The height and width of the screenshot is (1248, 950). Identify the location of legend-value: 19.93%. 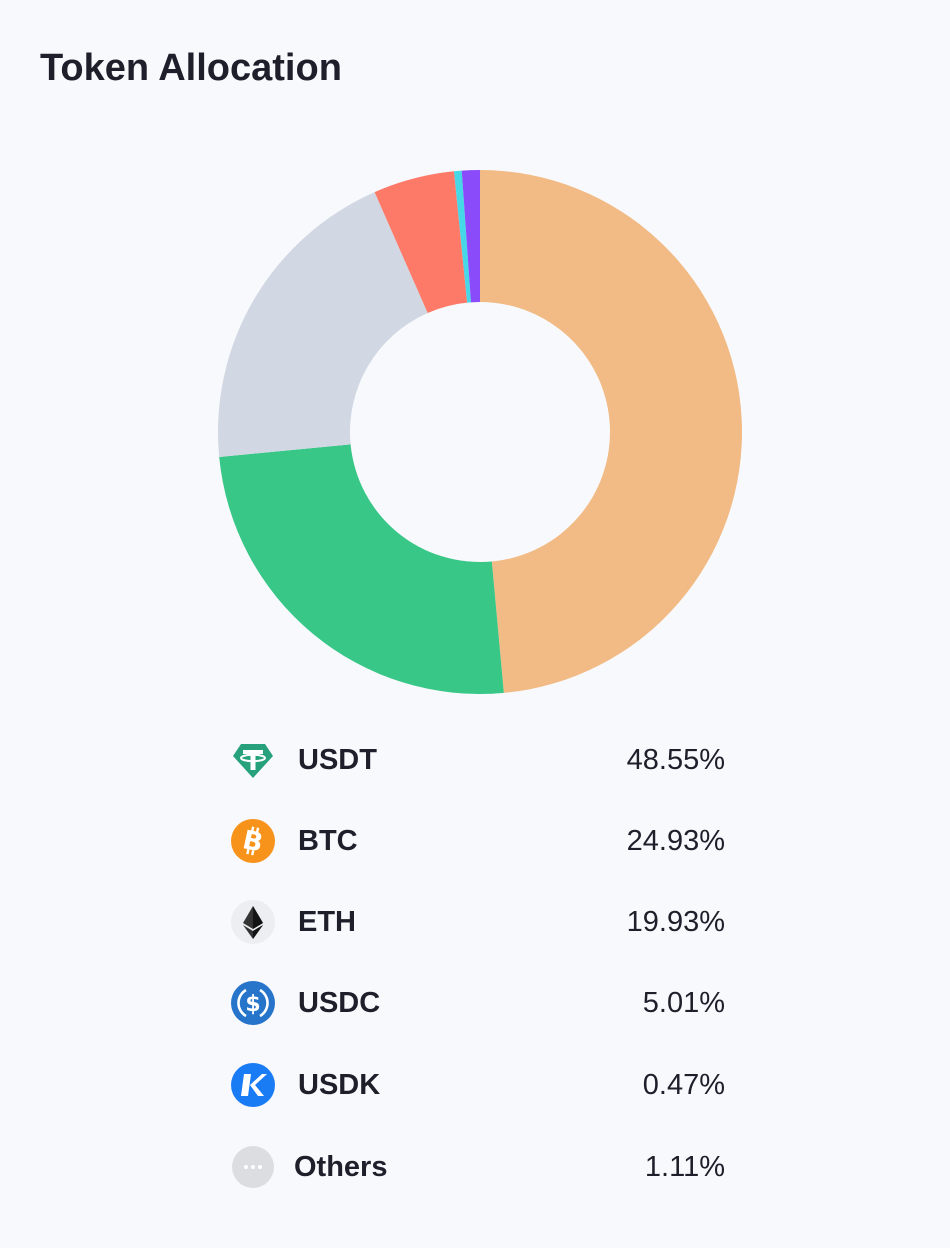
(675, 921).